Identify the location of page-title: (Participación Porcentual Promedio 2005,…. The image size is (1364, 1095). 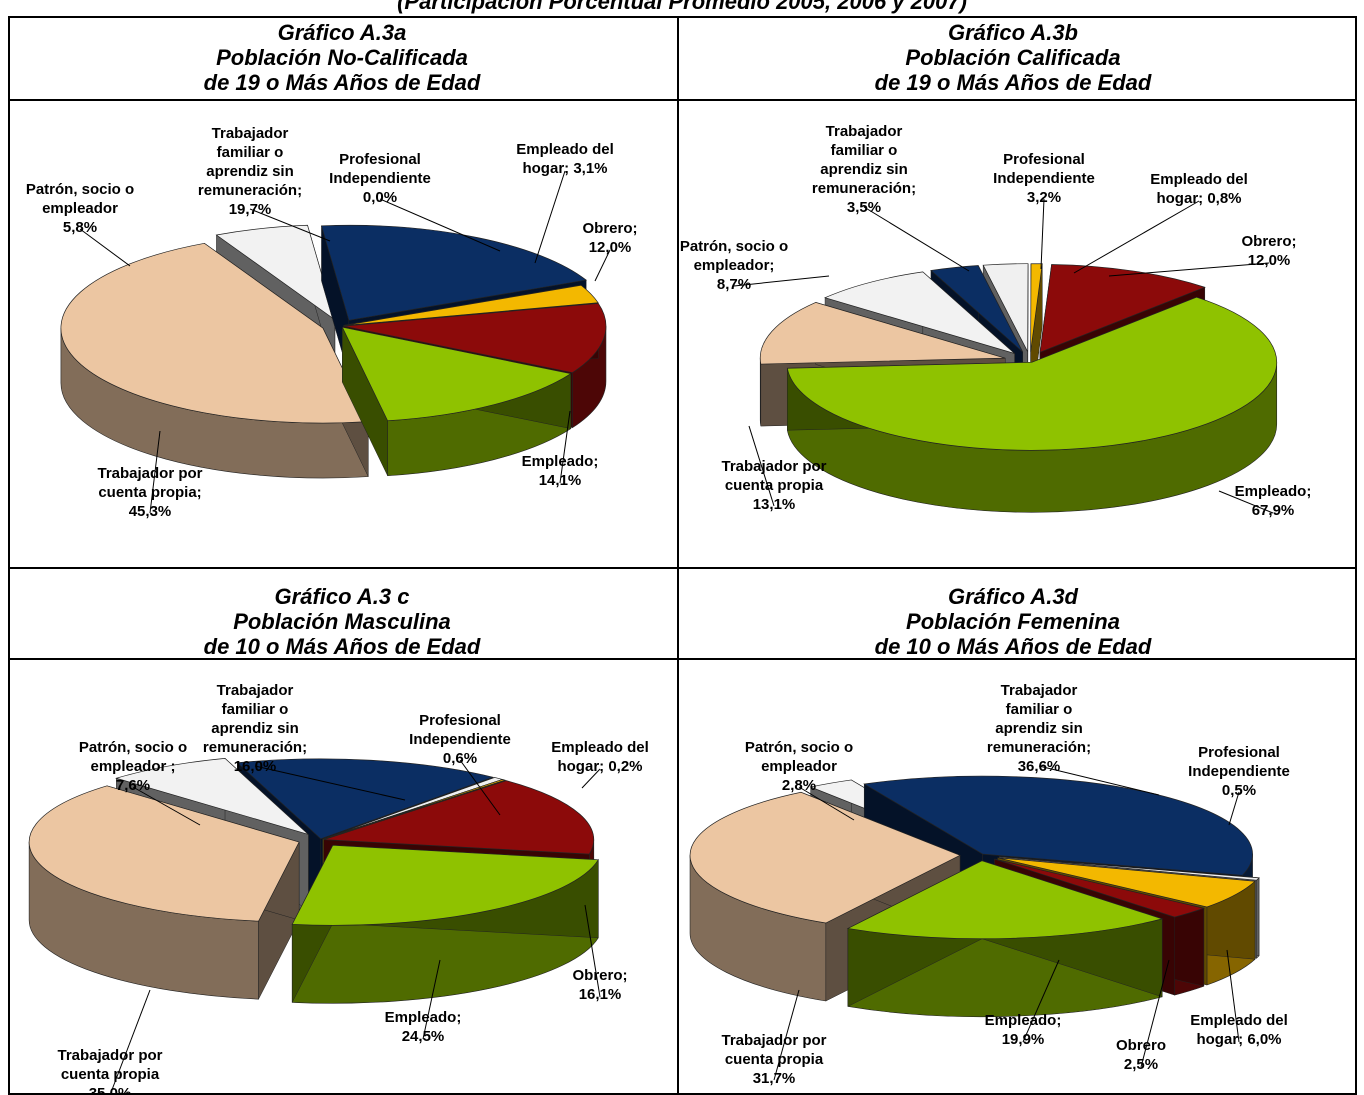
(682, 7).